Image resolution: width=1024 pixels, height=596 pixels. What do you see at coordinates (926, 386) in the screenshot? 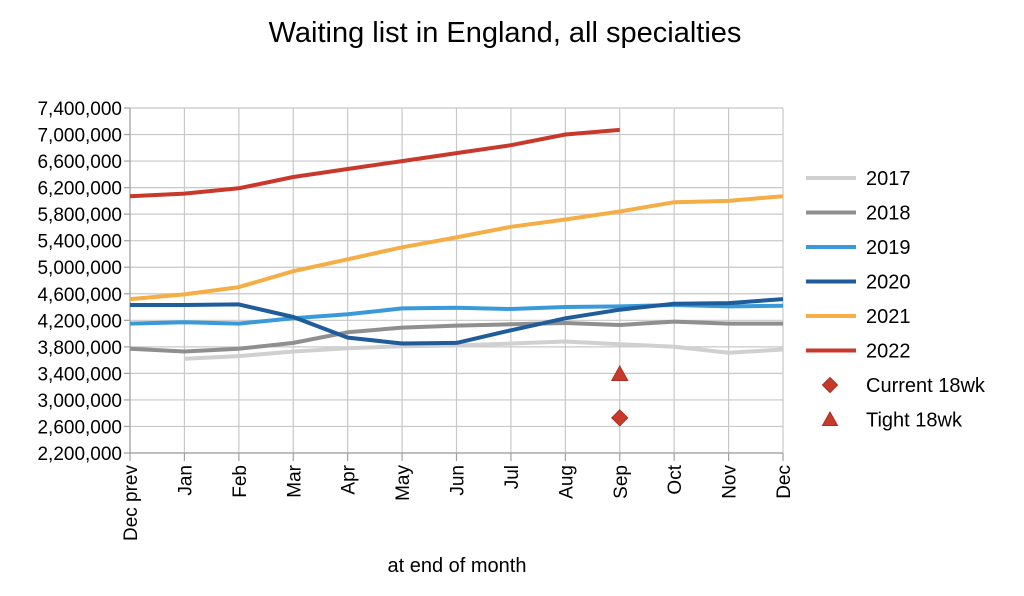
I see `legend-label-current-18wk: Current 18wk` at bounding box center [926, 386].